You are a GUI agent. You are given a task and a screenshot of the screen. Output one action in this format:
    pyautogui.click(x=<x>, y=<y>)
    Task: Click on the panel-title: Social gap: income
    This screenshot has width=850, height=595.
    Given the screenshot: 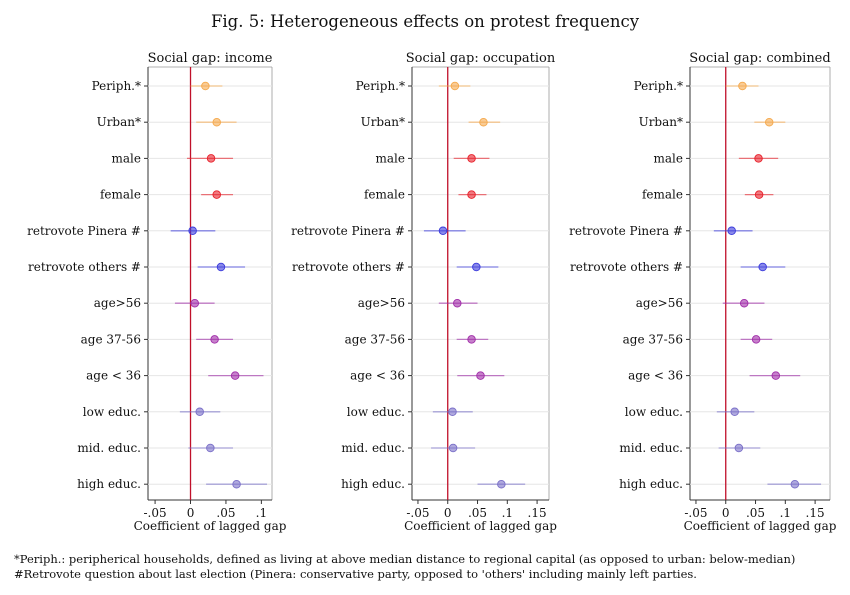 What is the action you would take?
    pyautogui.click(x=210, y=58)
    